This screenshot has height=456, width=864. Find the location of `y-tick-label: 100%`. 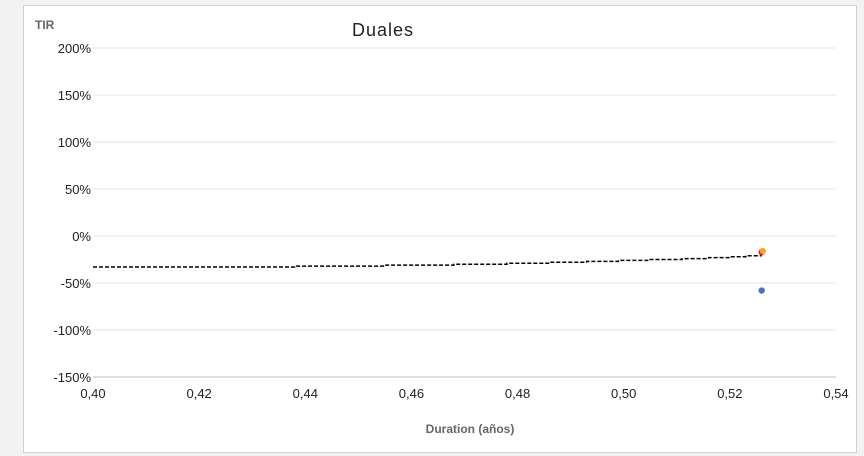

y-tick-label: 100% is located at coordinates (75, 142).